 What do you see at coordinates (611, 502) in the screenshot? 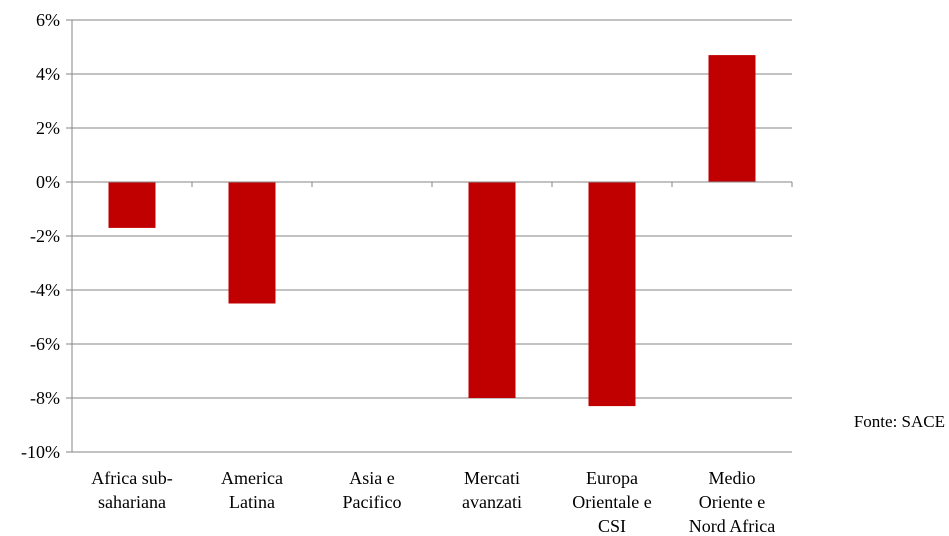
I see `x-tick-label: Europa Orientale e CSI` at bounding box center [611, 502].